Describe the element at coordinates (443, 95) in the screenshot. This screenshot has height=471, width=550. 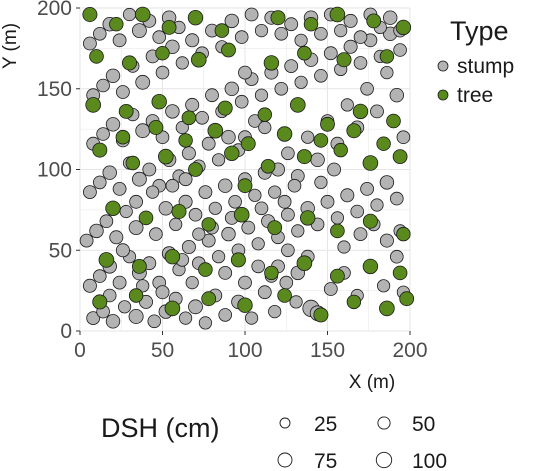
I see `legend-key-tree` at that location.